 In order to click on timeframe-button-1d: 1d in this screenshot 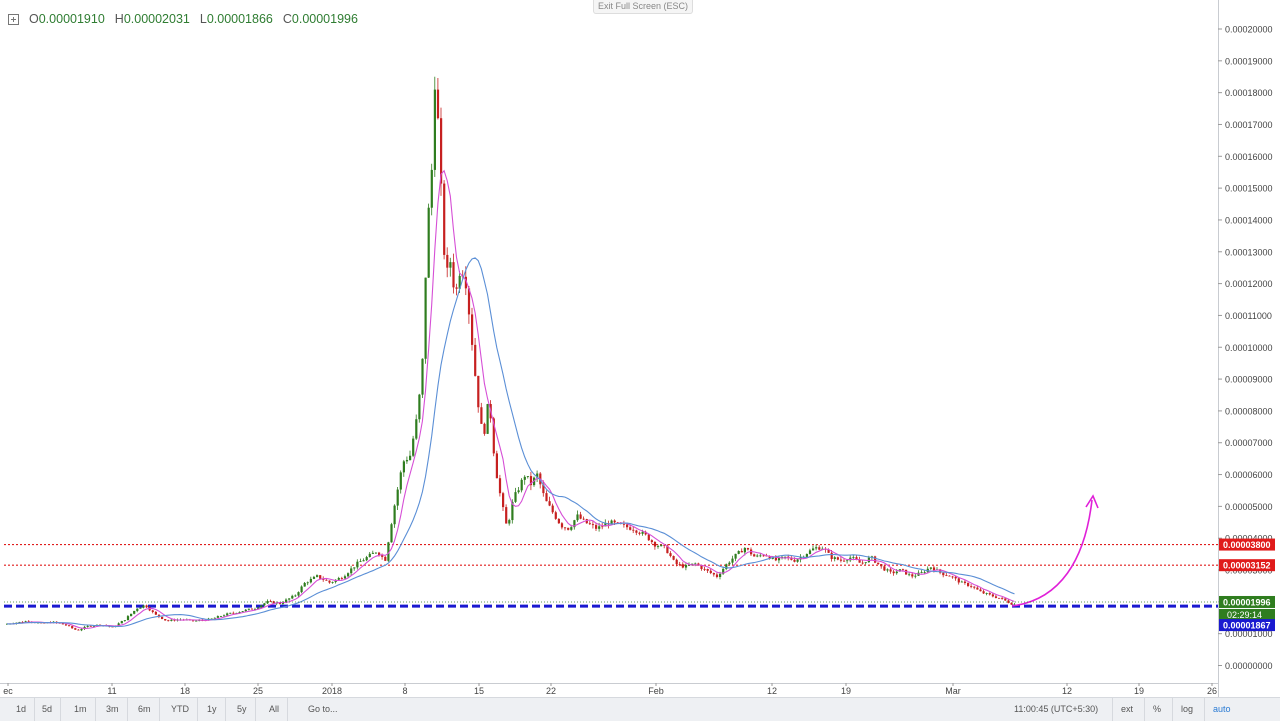, I will do `click(22, 709)`.